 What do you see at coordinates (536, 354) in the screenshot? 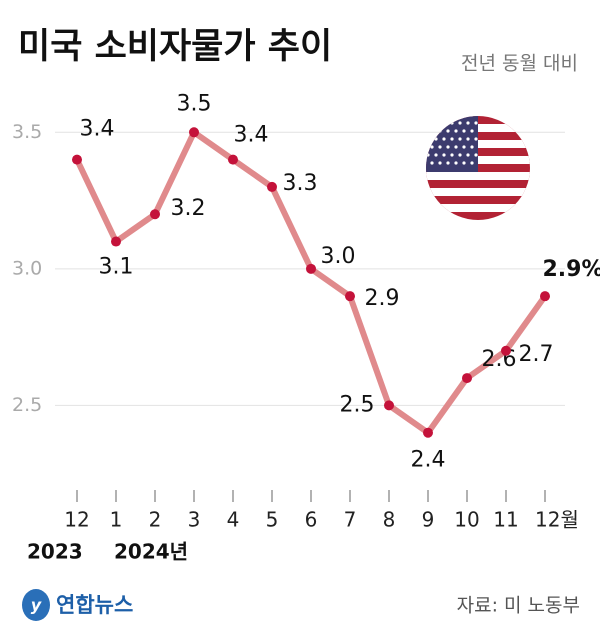
I see `value-label: 2.7` at bounding box center [536, 354].